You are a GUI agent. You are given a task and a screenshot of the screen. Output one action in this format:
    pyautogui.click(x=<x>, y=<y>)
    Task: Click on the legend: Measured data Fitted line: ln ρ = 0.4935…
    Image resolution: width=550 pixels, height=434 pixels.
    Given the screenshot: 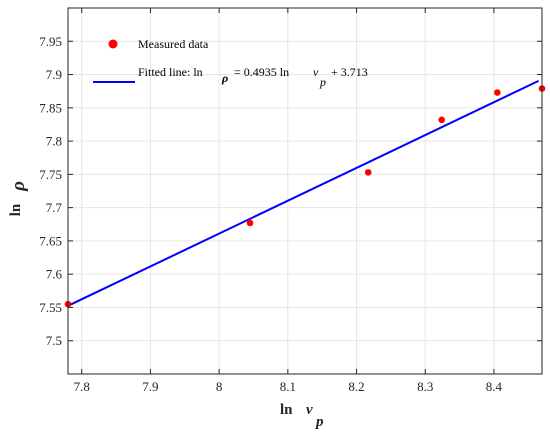 What is the action you would take?
    pyautogui.click(x=230, y=63)
    